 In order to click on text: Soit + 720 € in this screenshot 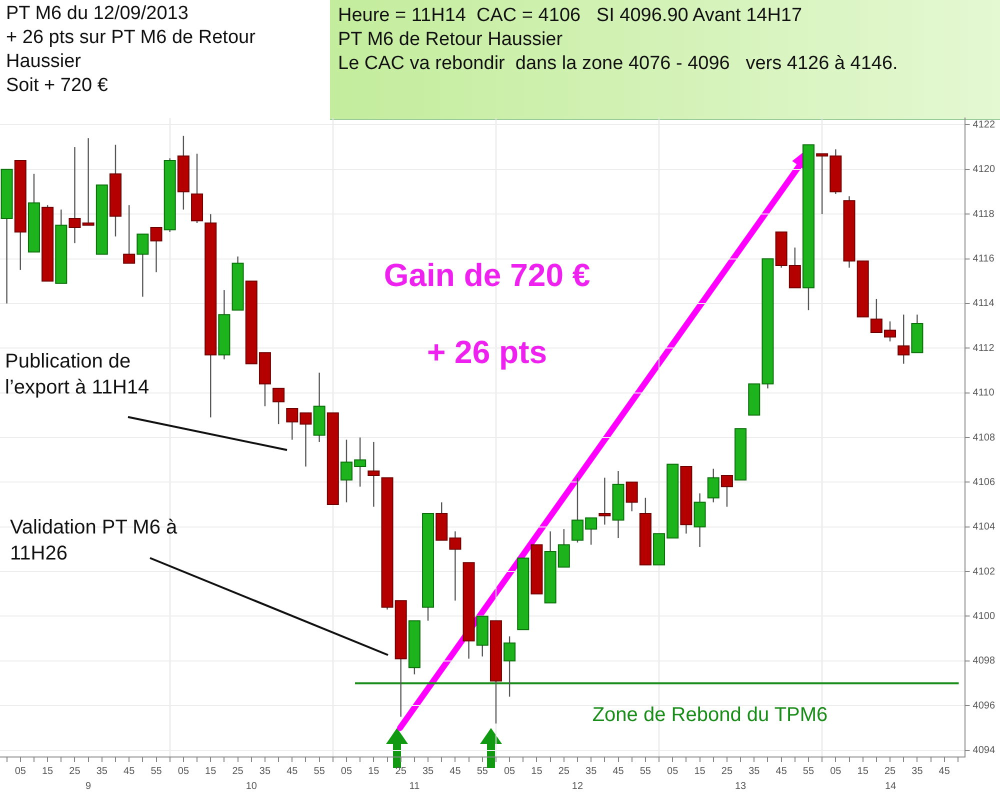, I will do `click(57, 86)`.